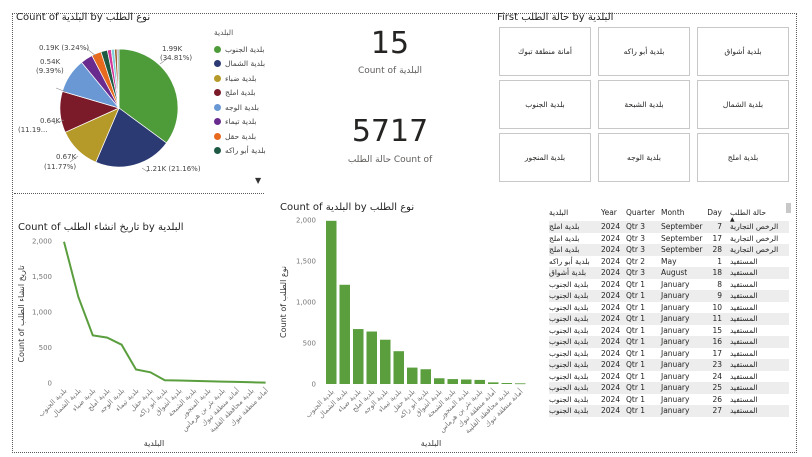 The image size is (812, 457). Describe the element at coordinates (669, 342) in the screenshot. I see `table-row: بلدية الجنوب 2024 Qtr 1 January 16 المستفيد` at that location.